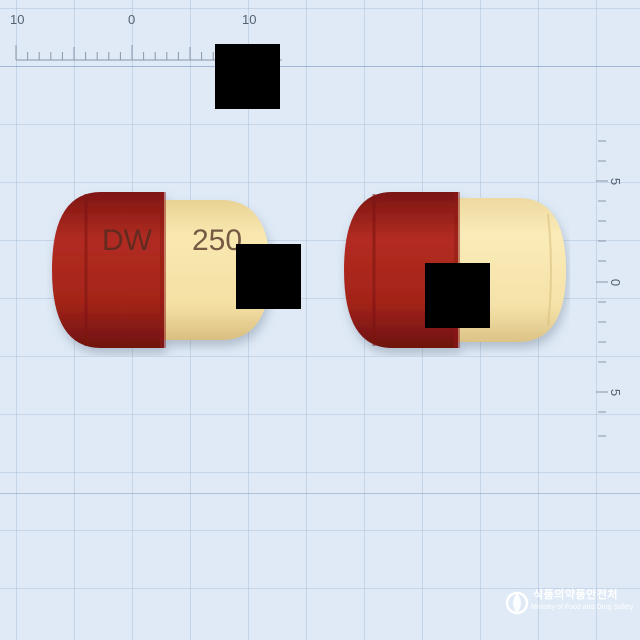 The width and height of the screenshot is (640, 640). What do you see at coordinates (582, 607) in the screenshot?
I see `logo-text-english: Ministry of Food and Drug Safety` at bounding box center [582, 607].